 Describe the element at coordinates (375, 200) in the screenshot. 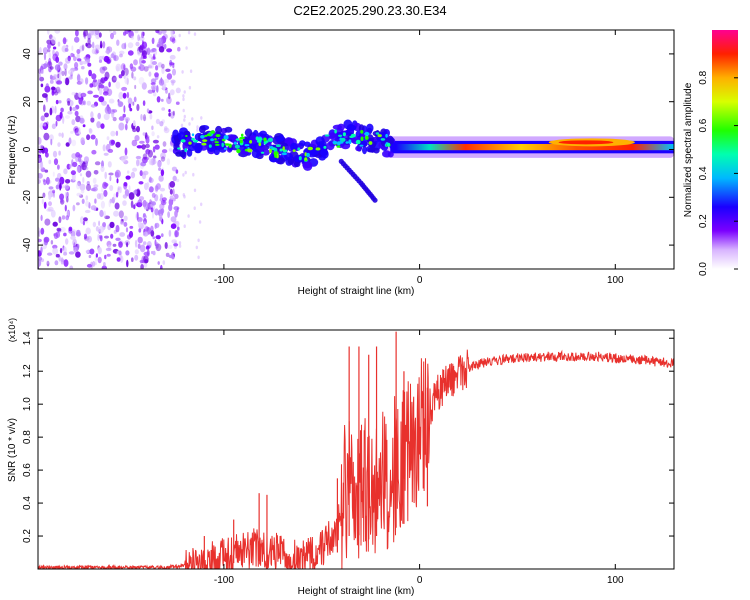

I see `signal-branch` at that location.